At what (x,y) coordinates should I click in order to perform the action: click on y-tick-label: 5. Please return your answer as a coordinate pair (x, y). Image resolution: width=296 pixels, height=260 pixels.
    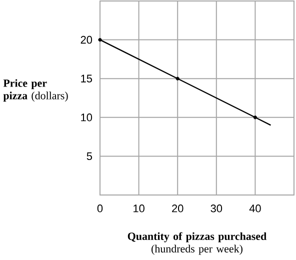
    Looking at the image, I should click on (89, 156).